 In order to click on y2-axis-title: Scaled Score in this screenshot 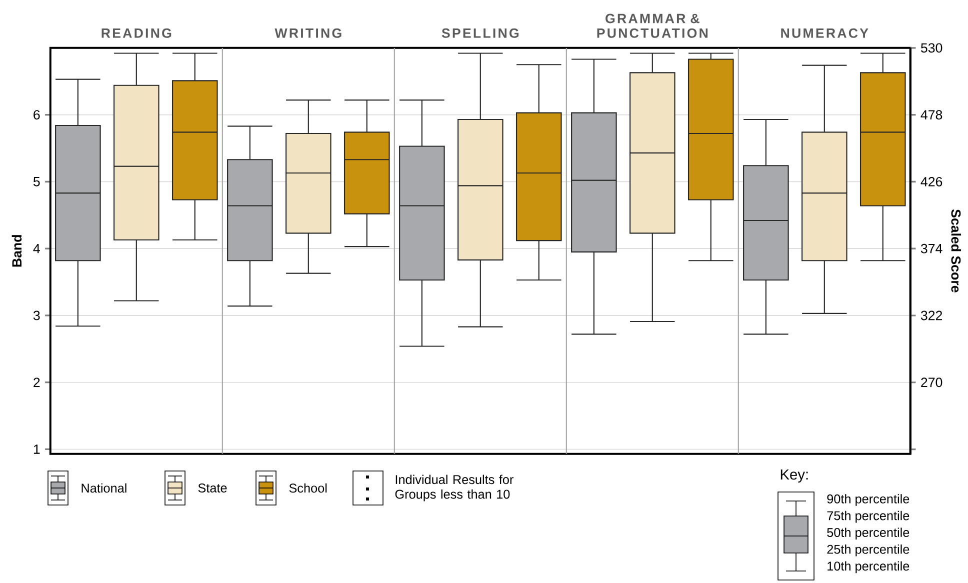, I will do `click(956, 250)`.